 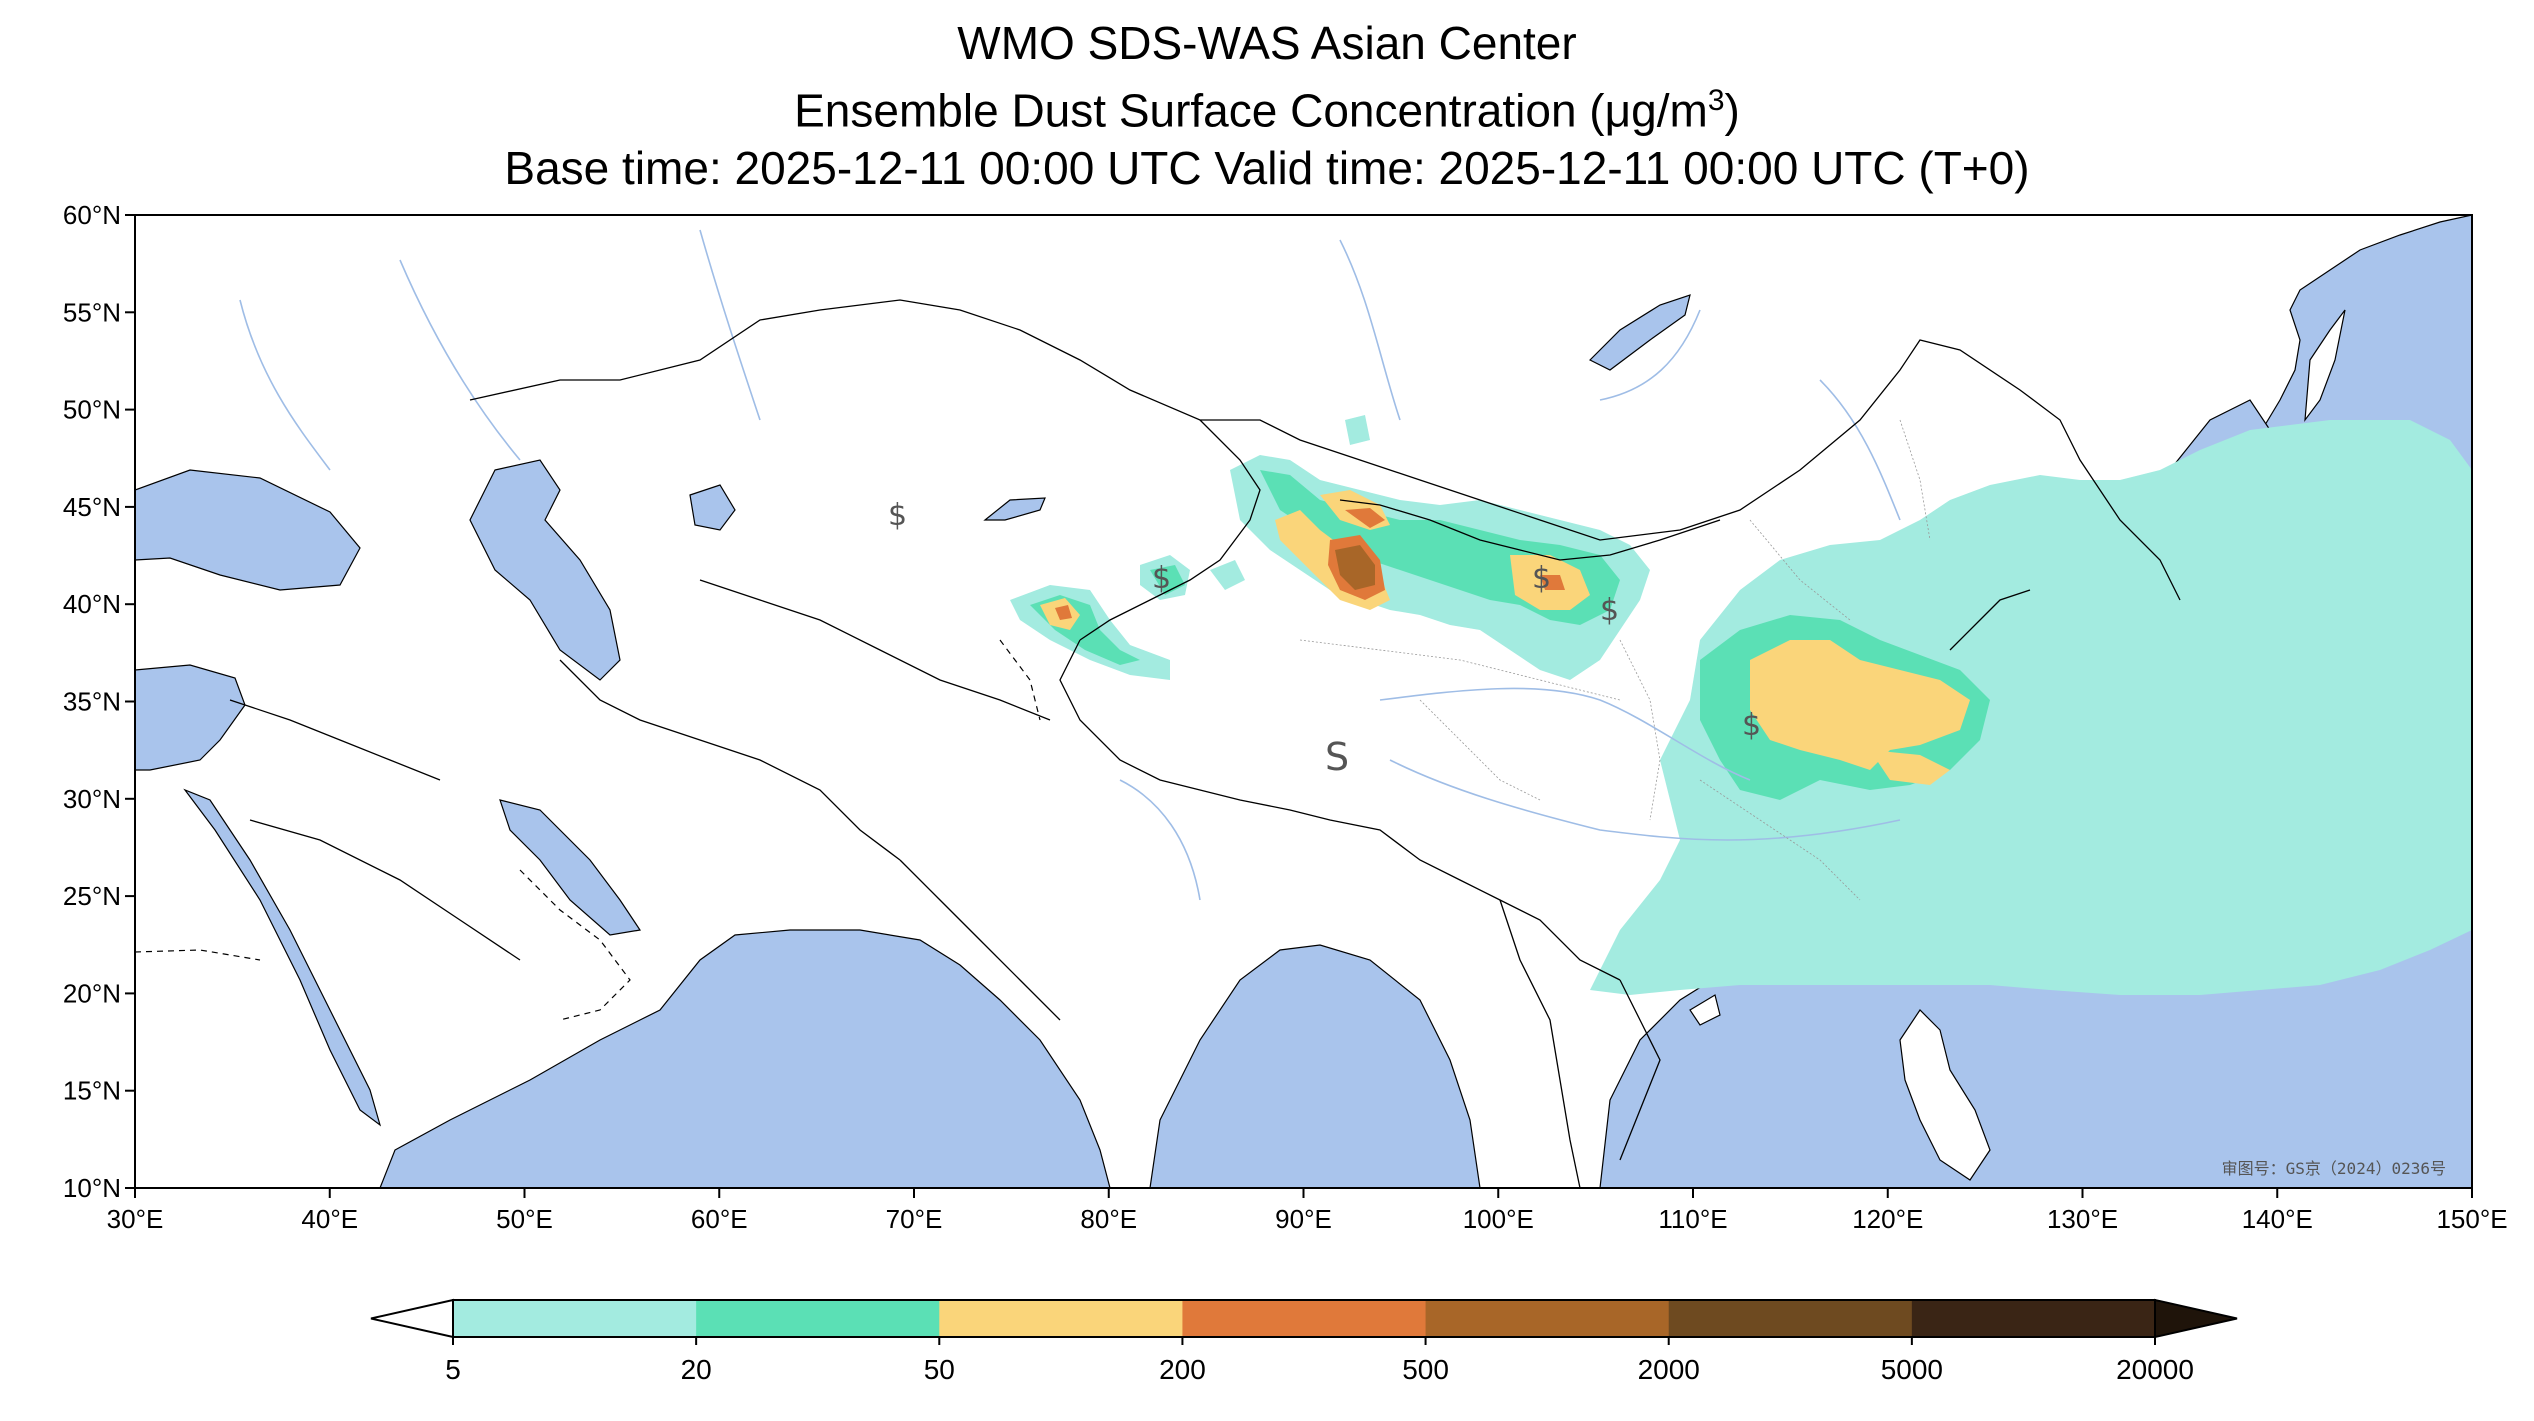 I want to click on river-ob, so click(x=730, y=325).